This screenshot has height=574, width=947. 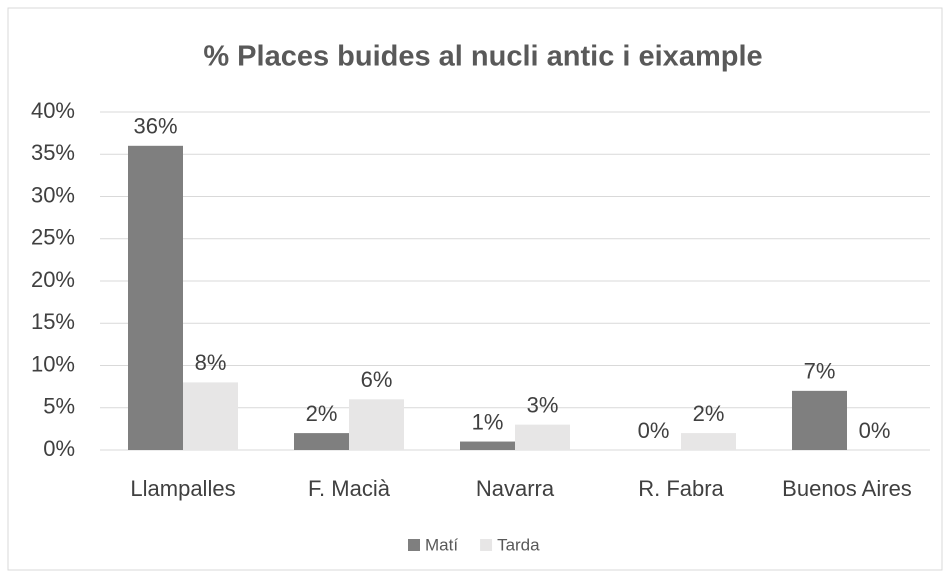 What do you see at coordinates (488, 421) in the screenshot?
I see `value-label: 1%` at bounding box center [488, 421].